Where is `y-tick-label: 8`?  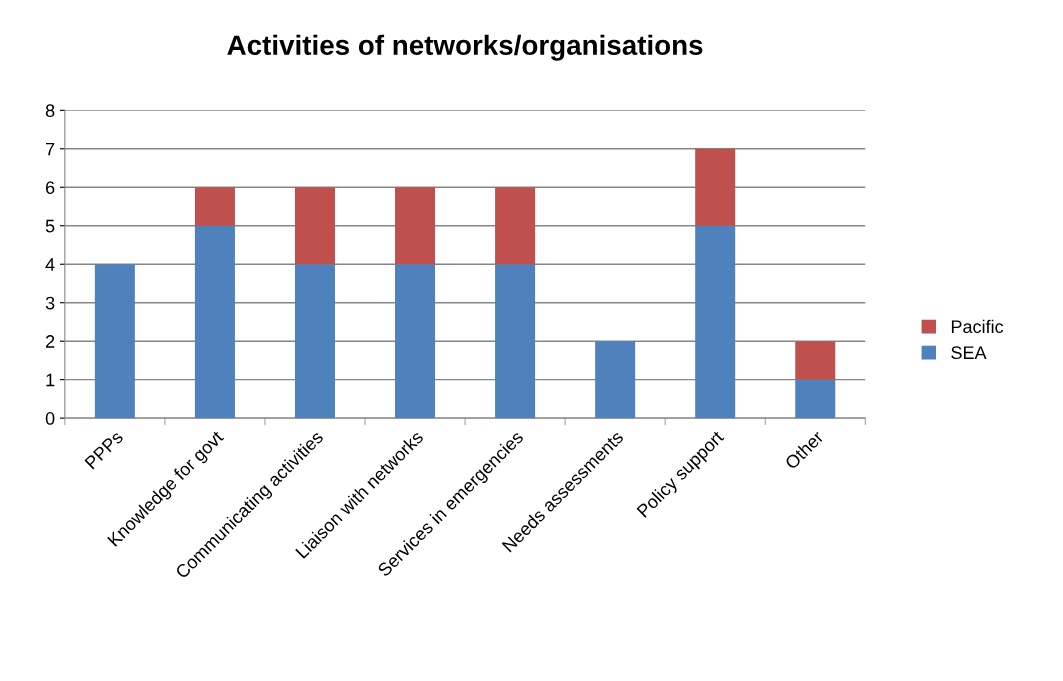
y-tick-label: 8 is located at coordinates (50, 111).